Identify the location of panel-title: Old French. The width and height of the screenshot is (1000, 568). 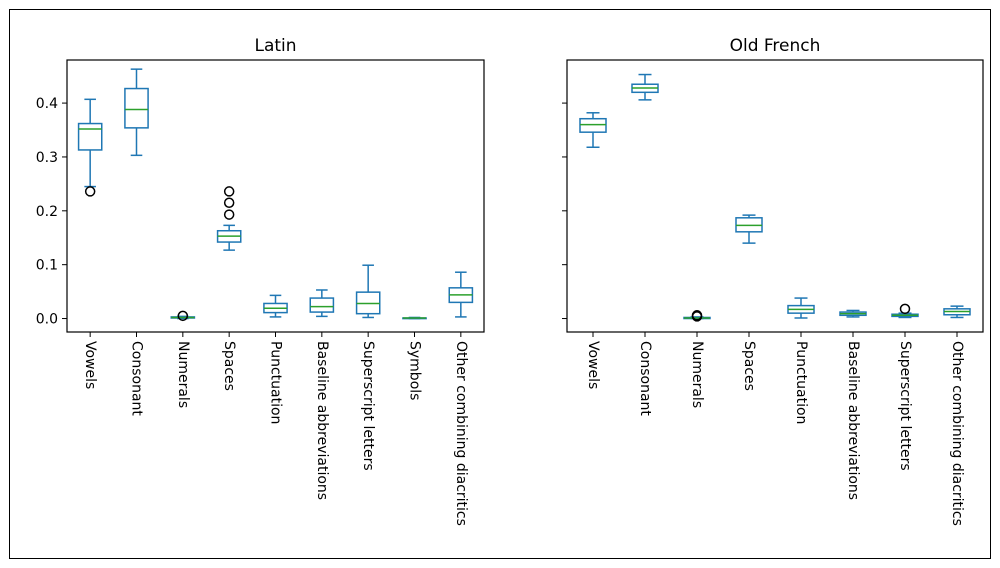
(775, 46).